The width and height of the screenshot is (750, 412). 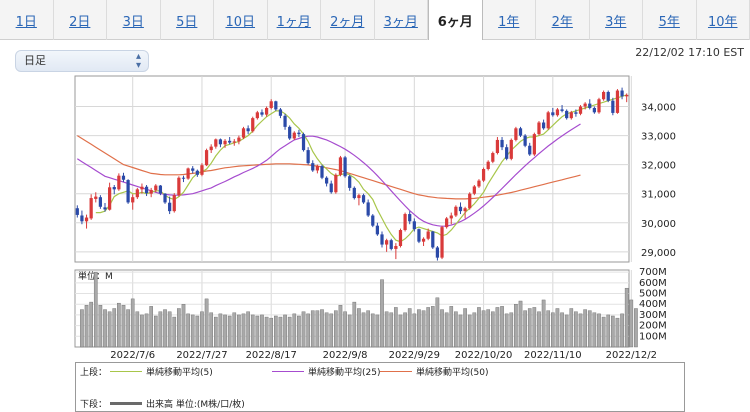 I want to click on x-tick-label: 2022/7/27, so click(x=201, y=355).